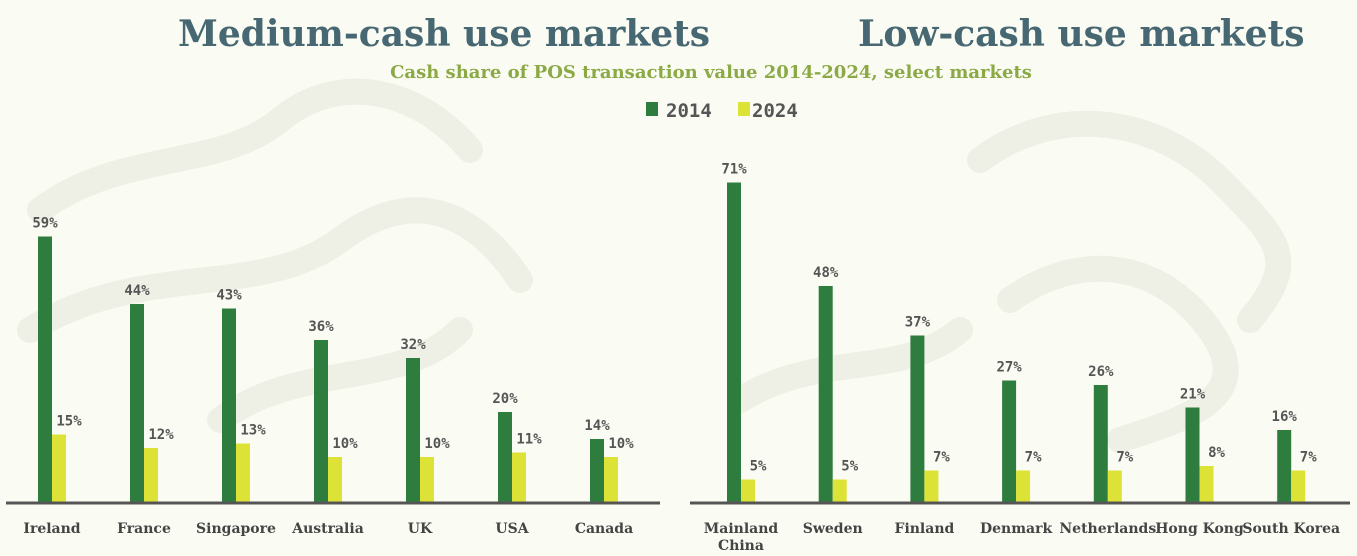 This screenshot has height=556, width=1357. Describe the element at coordinates (427, 479) in the screenshot. I see `bar-2024-uk` at that location.